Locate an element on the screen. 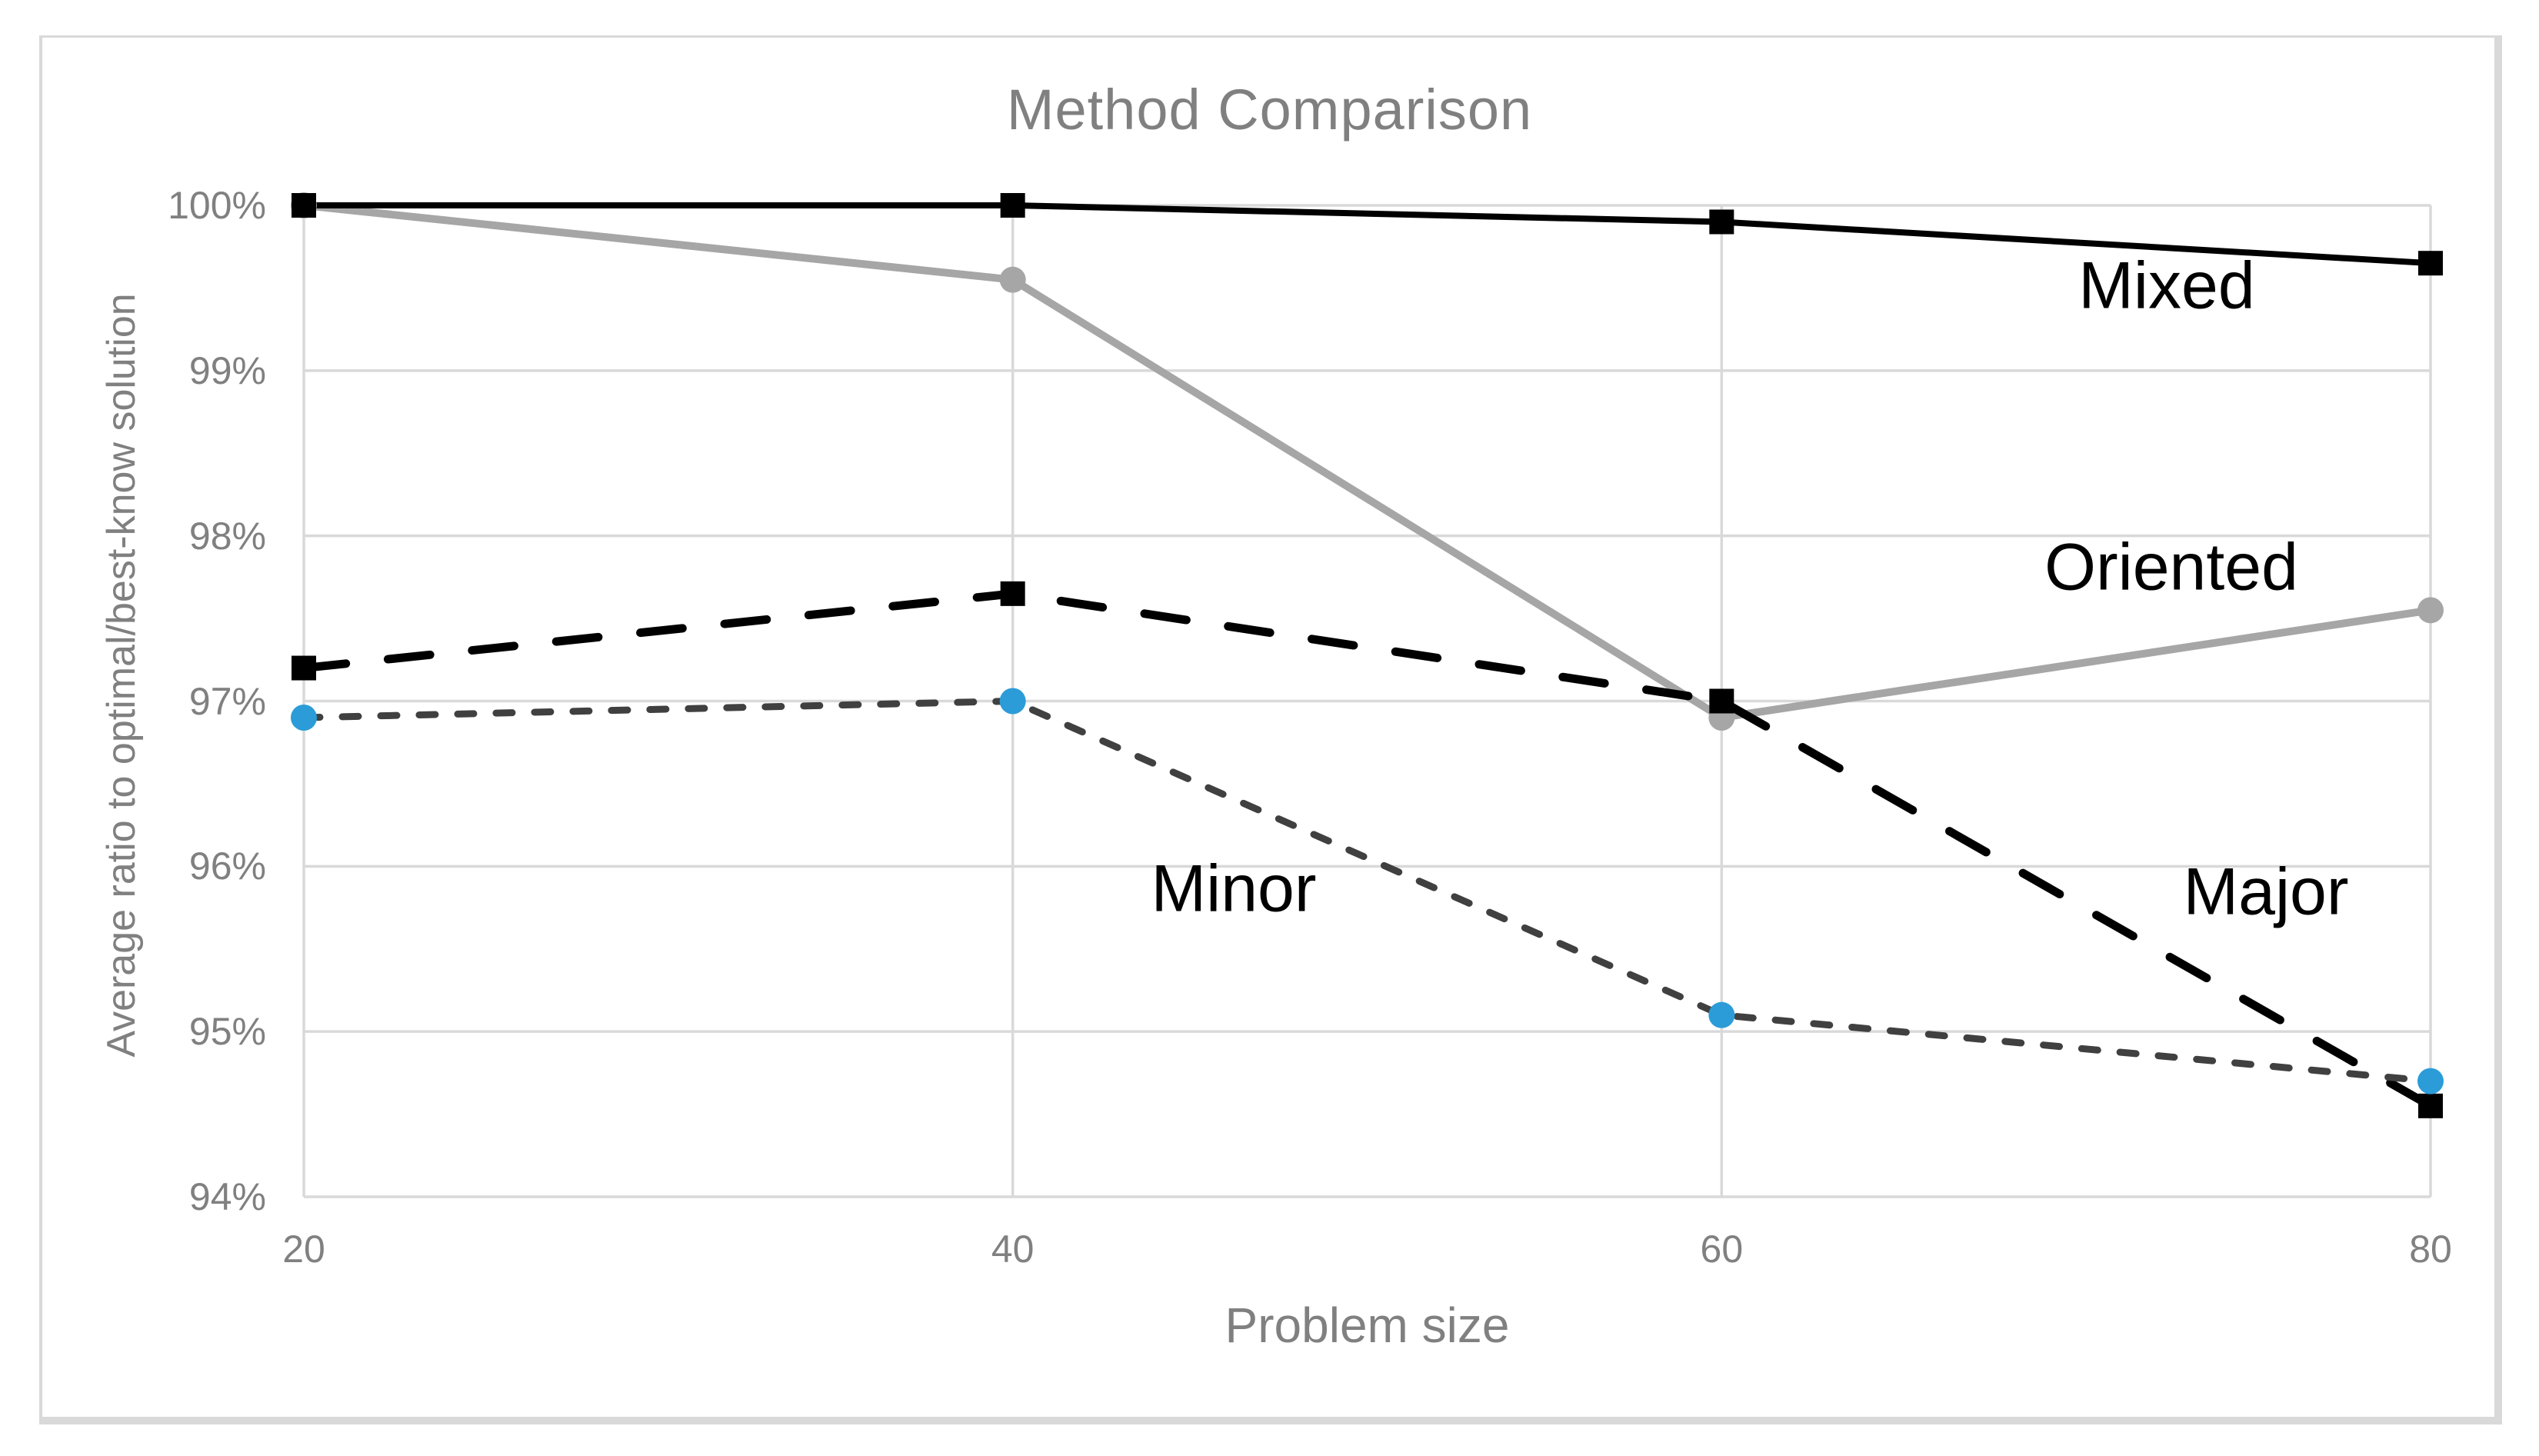 The height and width of the screenshot is (1456, 2539). series-line-mixed is located at coordinates (1367, 234).